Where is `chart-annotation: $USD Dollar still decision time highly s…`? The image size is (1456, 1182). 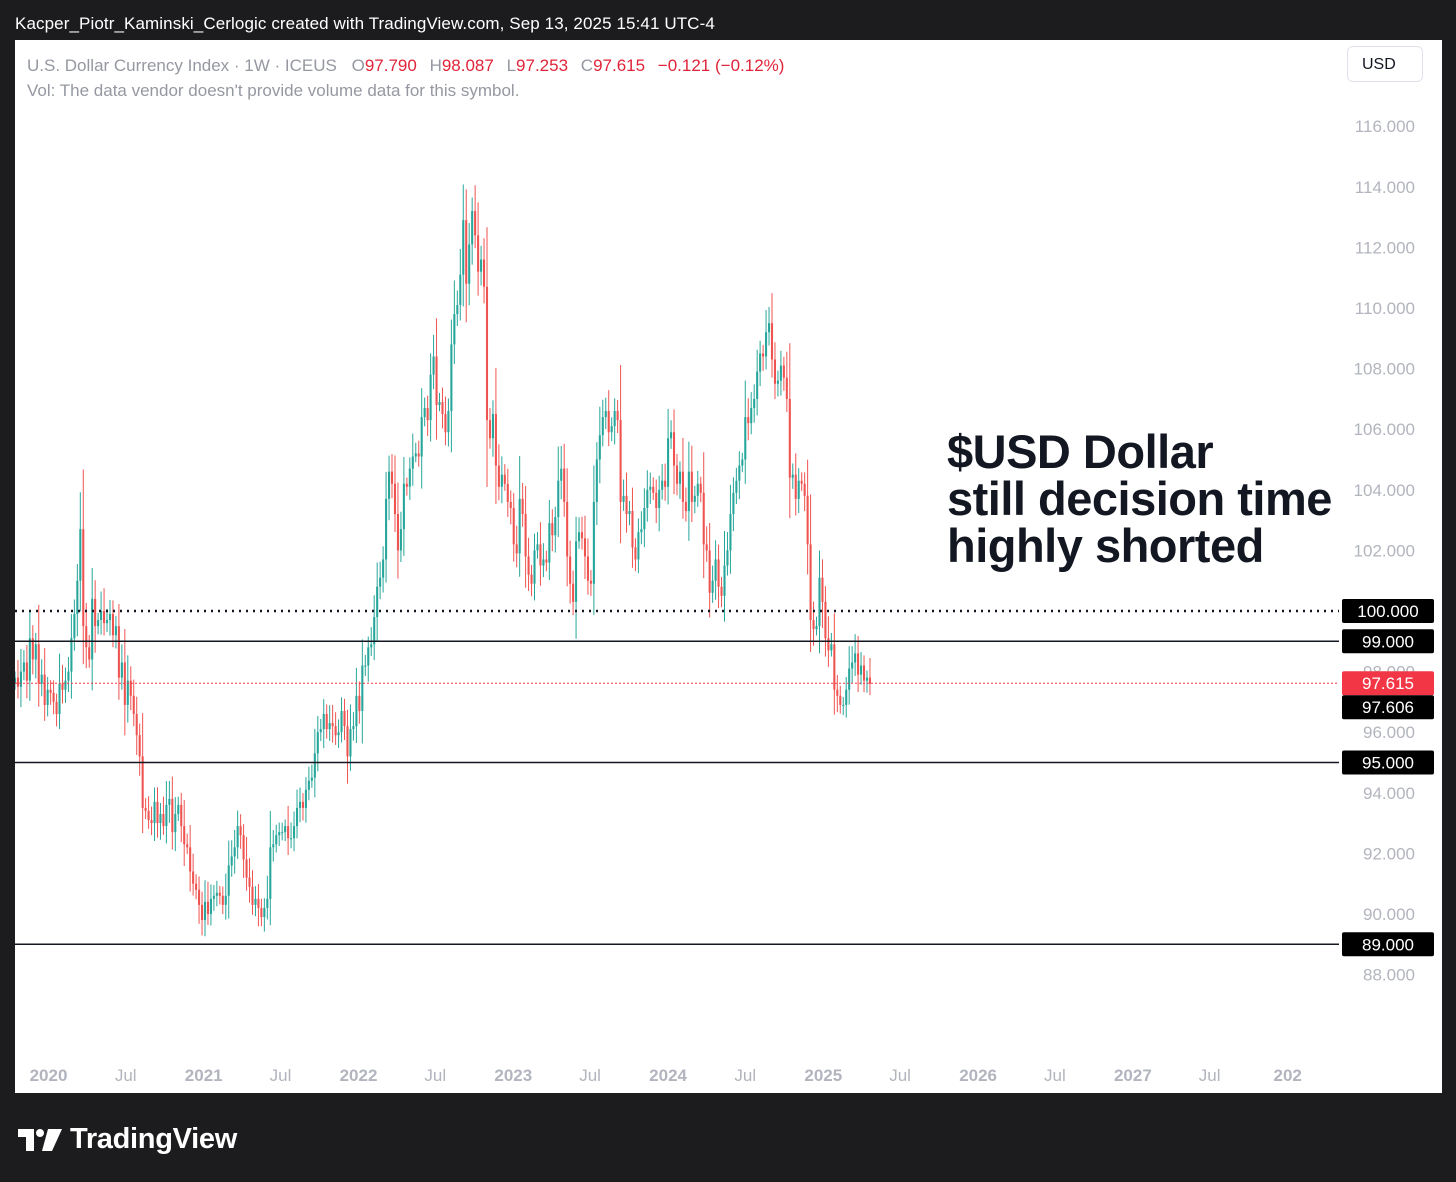 chart-annotation: $USD Dollar still decision time highly s… is located at coordinates (1139, 498).